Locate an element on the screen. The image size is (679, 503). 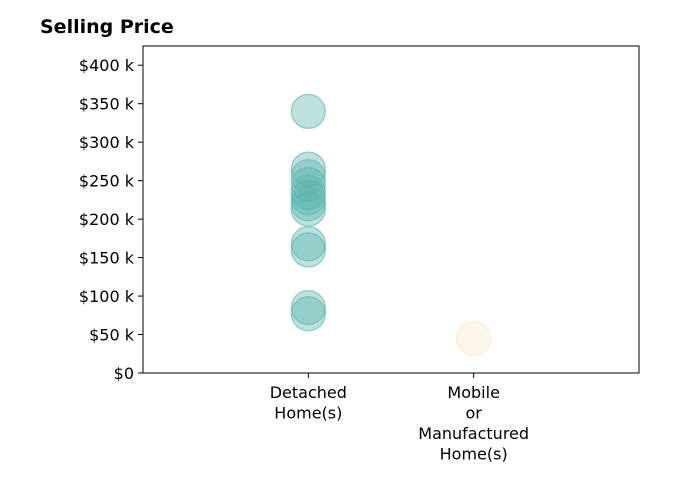
y-tick-label: $400 k is located at coordinates (107, 65).